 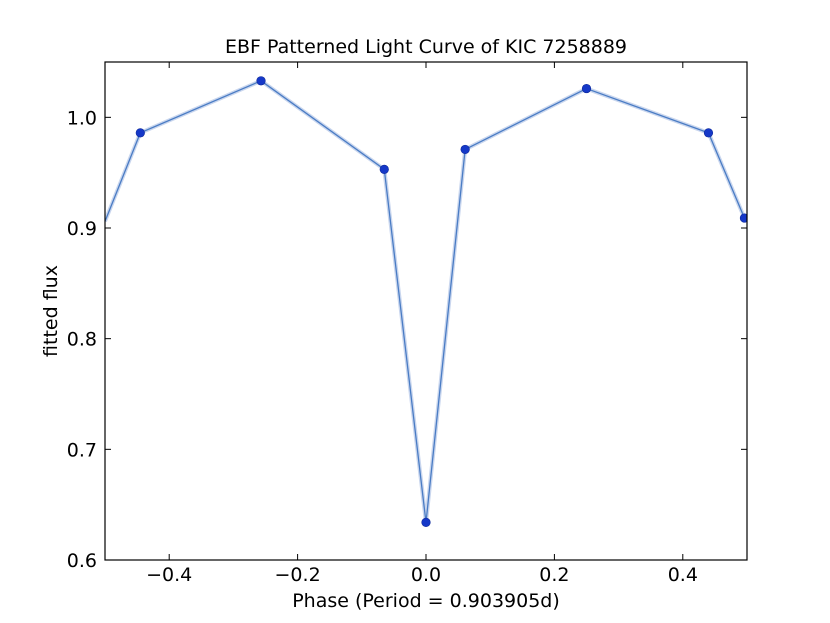 I want to click on y-tick-label: 0.9, so click(x=82, y=229).